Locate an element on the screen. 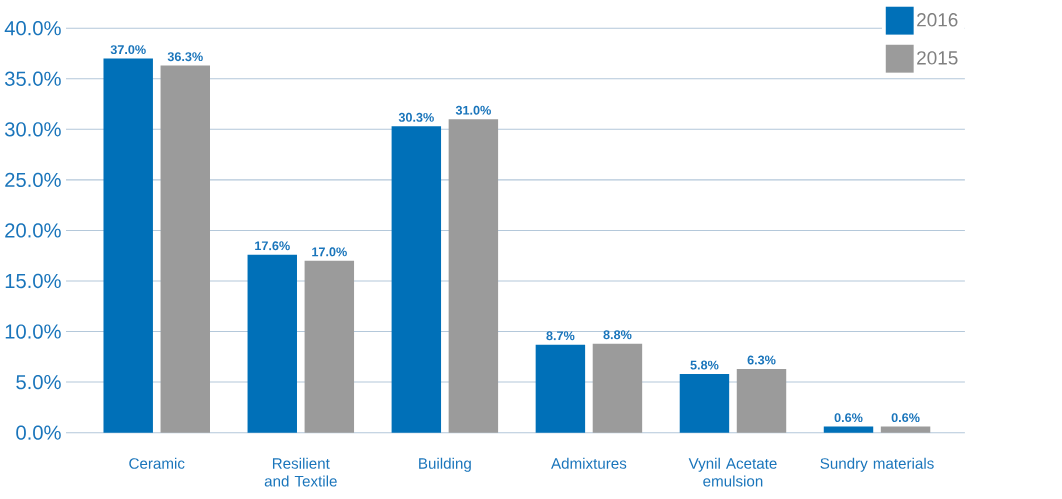 The width and height of the screenshot is (1062, 499). y-tick-label: 35.0% is located at coordinates (32, 78).